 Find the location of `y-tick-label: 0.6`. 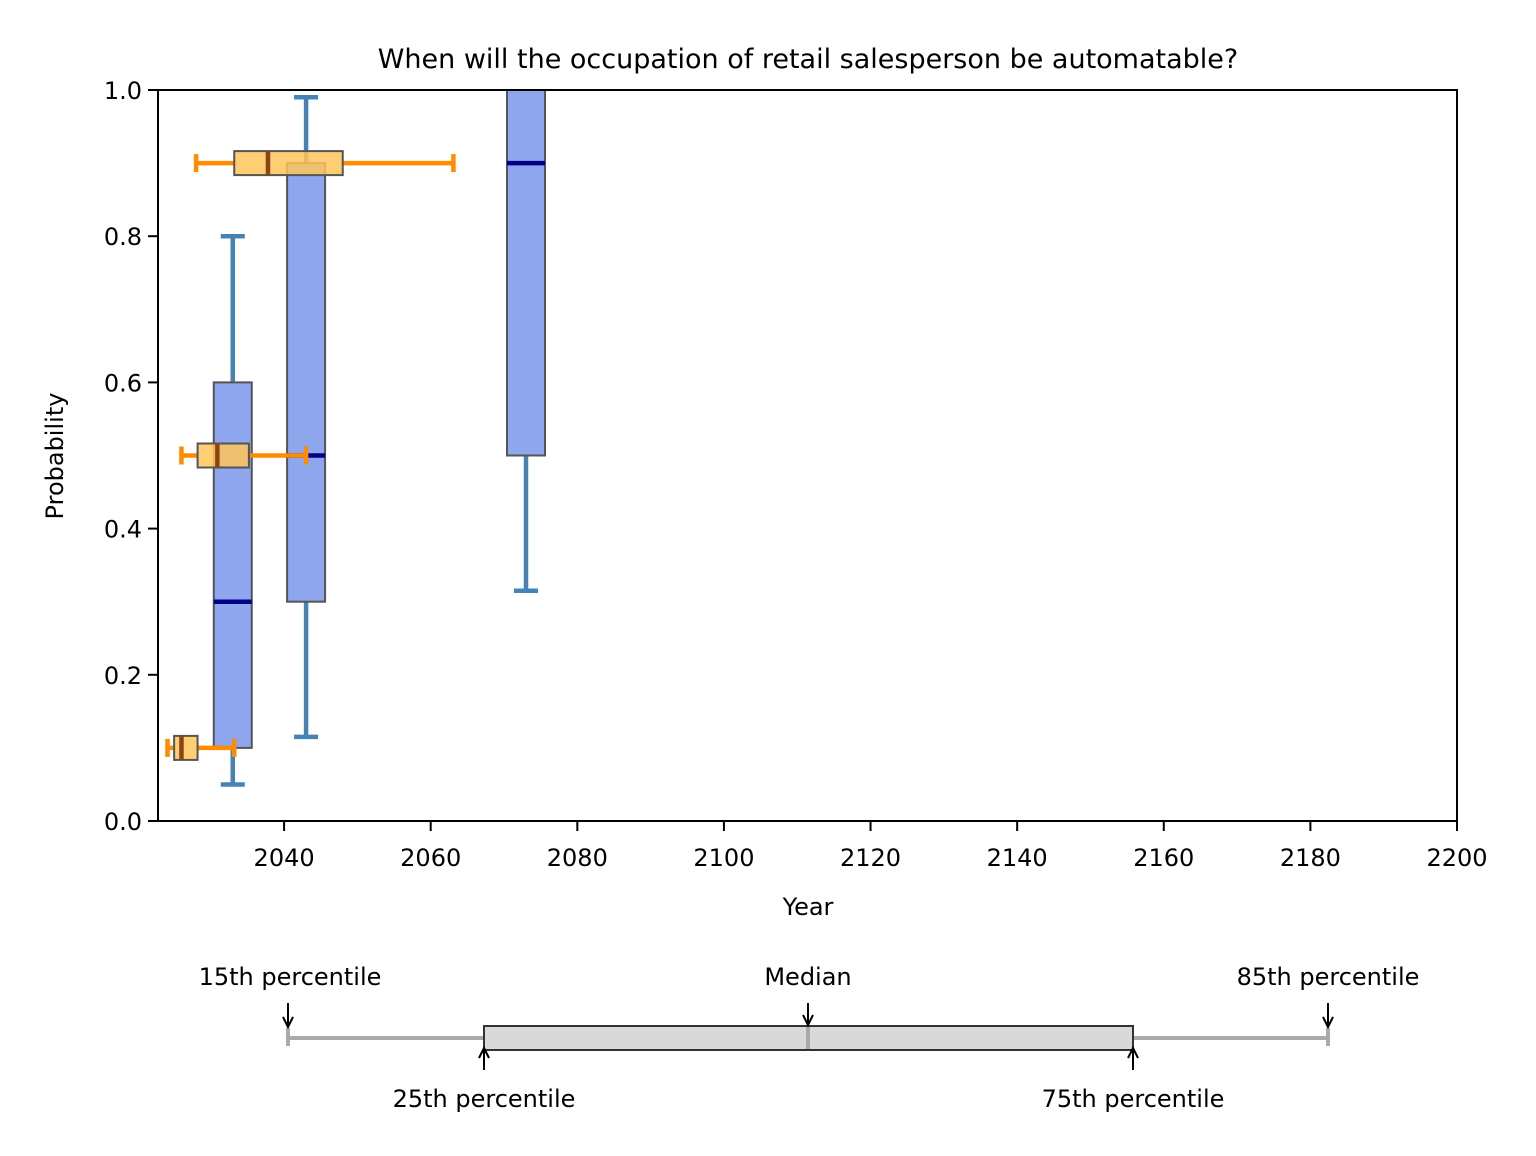

y-tick-label: 0.6 is located at coordinates (123, 383).